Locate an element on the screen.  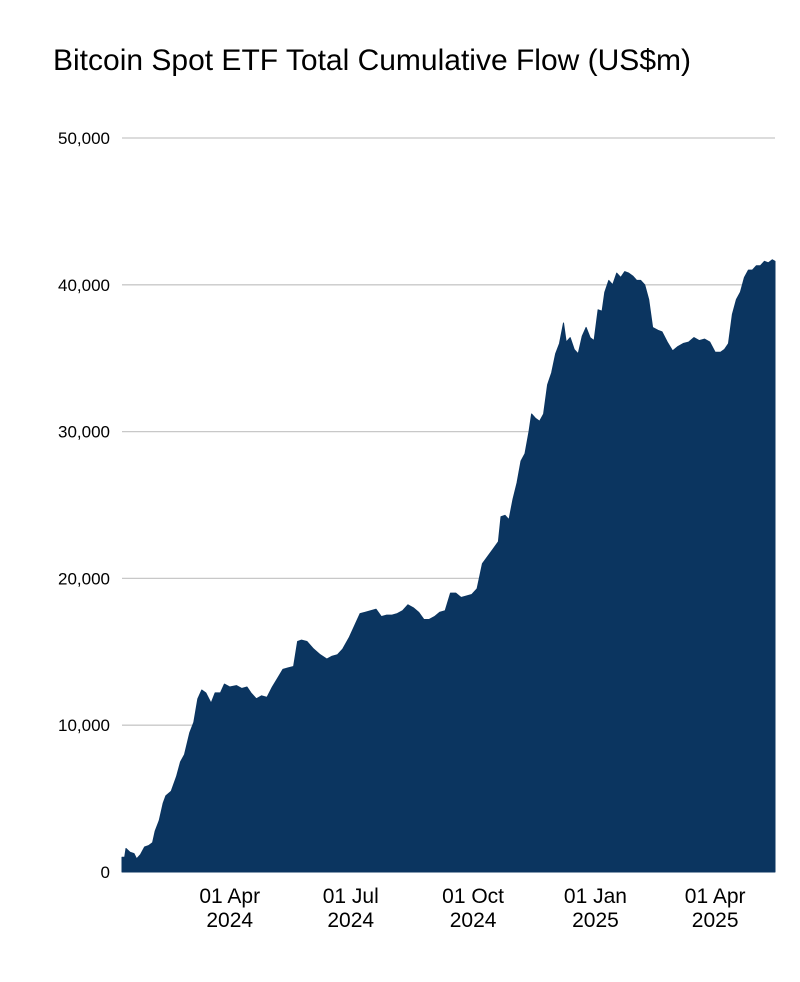
y-axis-tick-labels: 0 10,000 20,000 30,000 40,000 50,000 is located at coordinates (84, 505).